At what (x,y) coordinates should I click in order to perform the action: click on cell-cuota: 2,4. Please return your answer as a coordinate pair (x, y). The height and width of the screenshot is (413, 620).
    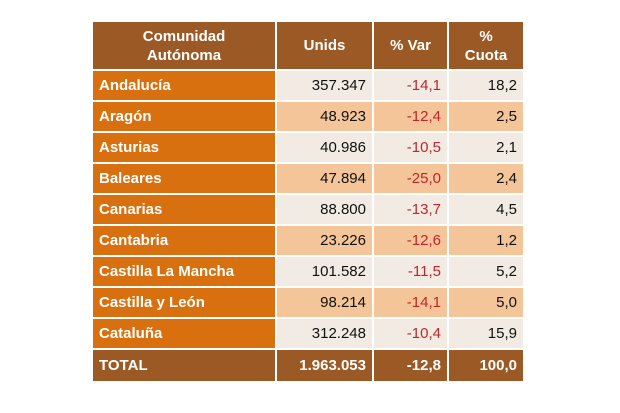
    Looking at the image, I should click on (486, 178).